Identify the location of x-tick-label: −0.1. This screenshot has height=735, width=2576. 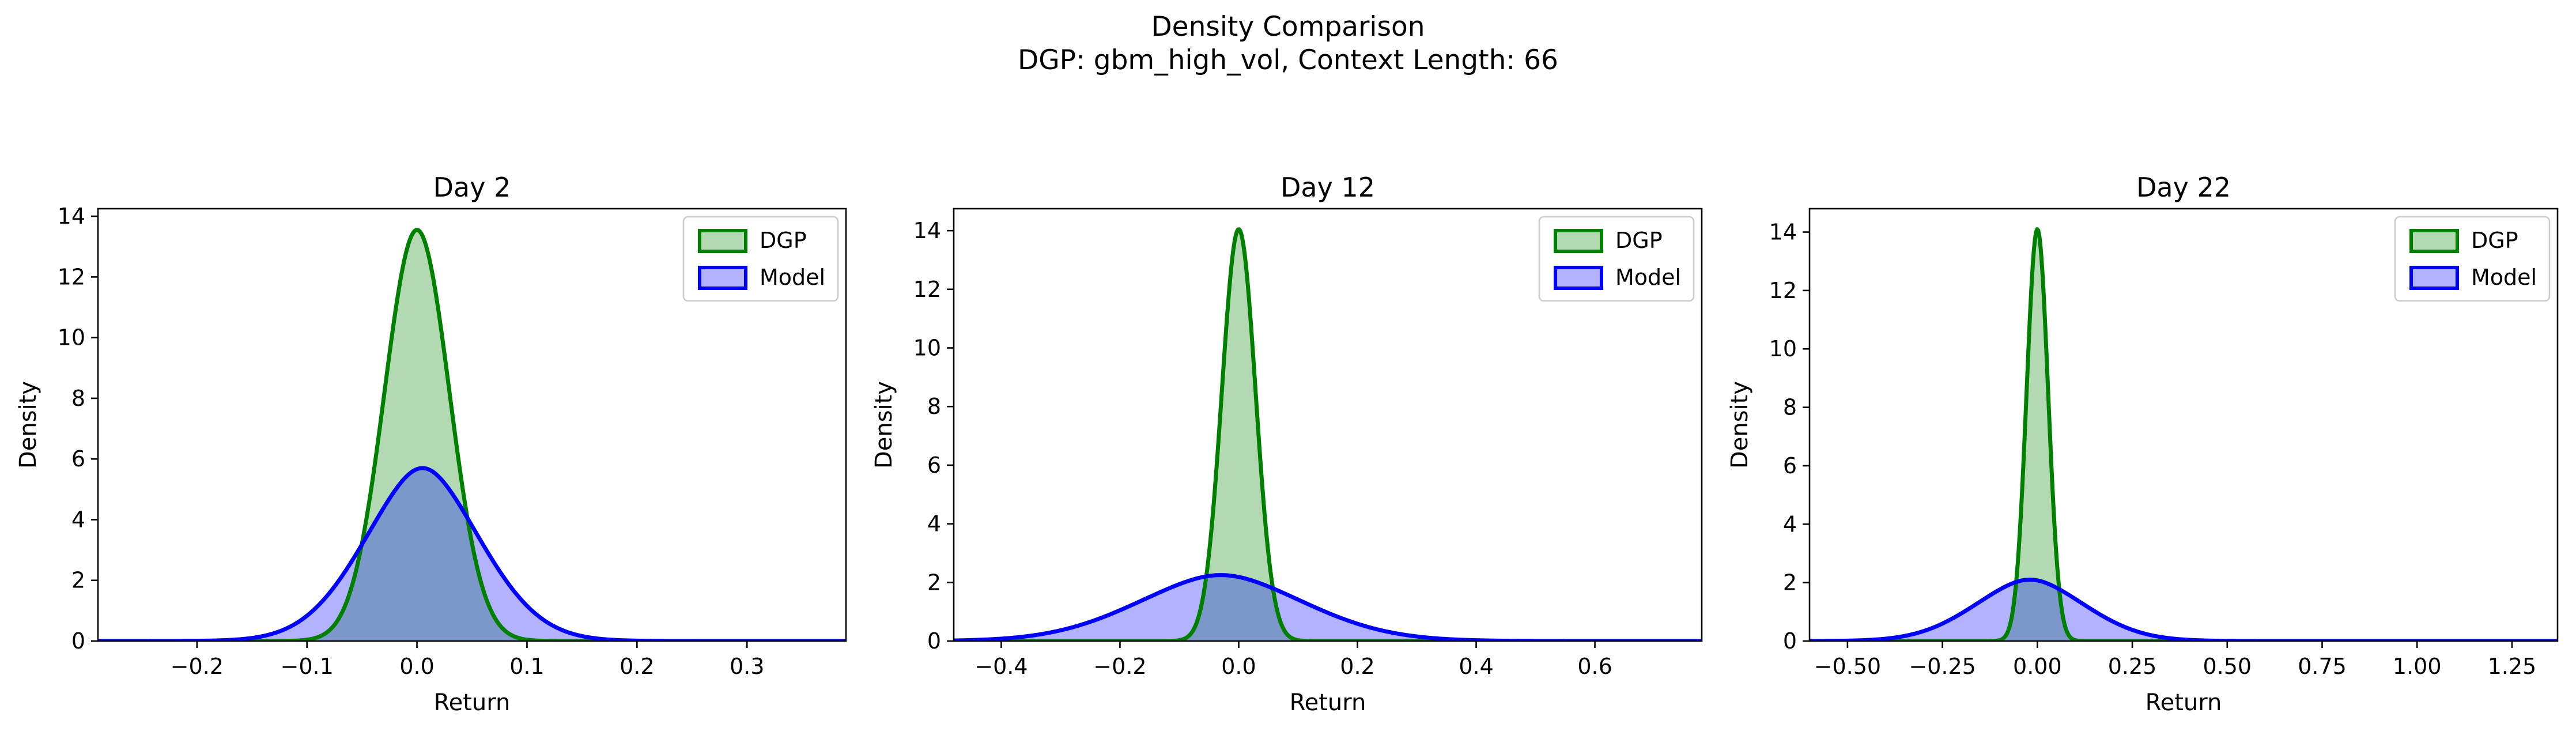
(307, 666).